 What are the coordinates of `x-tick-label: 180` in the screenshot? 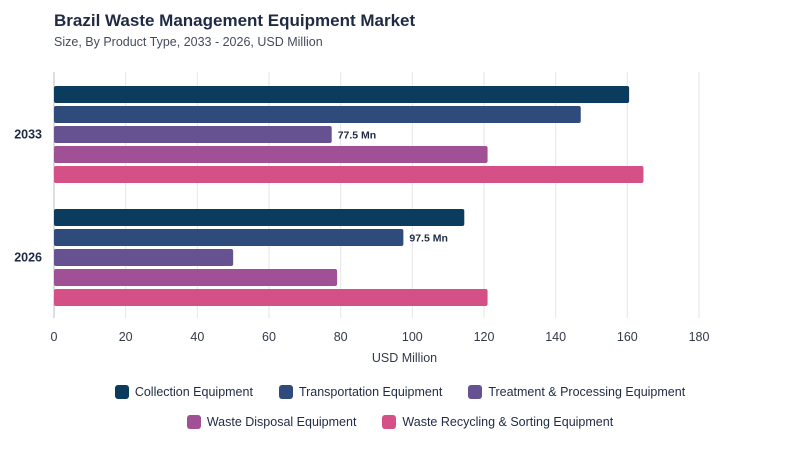 It's located at (699, 337).